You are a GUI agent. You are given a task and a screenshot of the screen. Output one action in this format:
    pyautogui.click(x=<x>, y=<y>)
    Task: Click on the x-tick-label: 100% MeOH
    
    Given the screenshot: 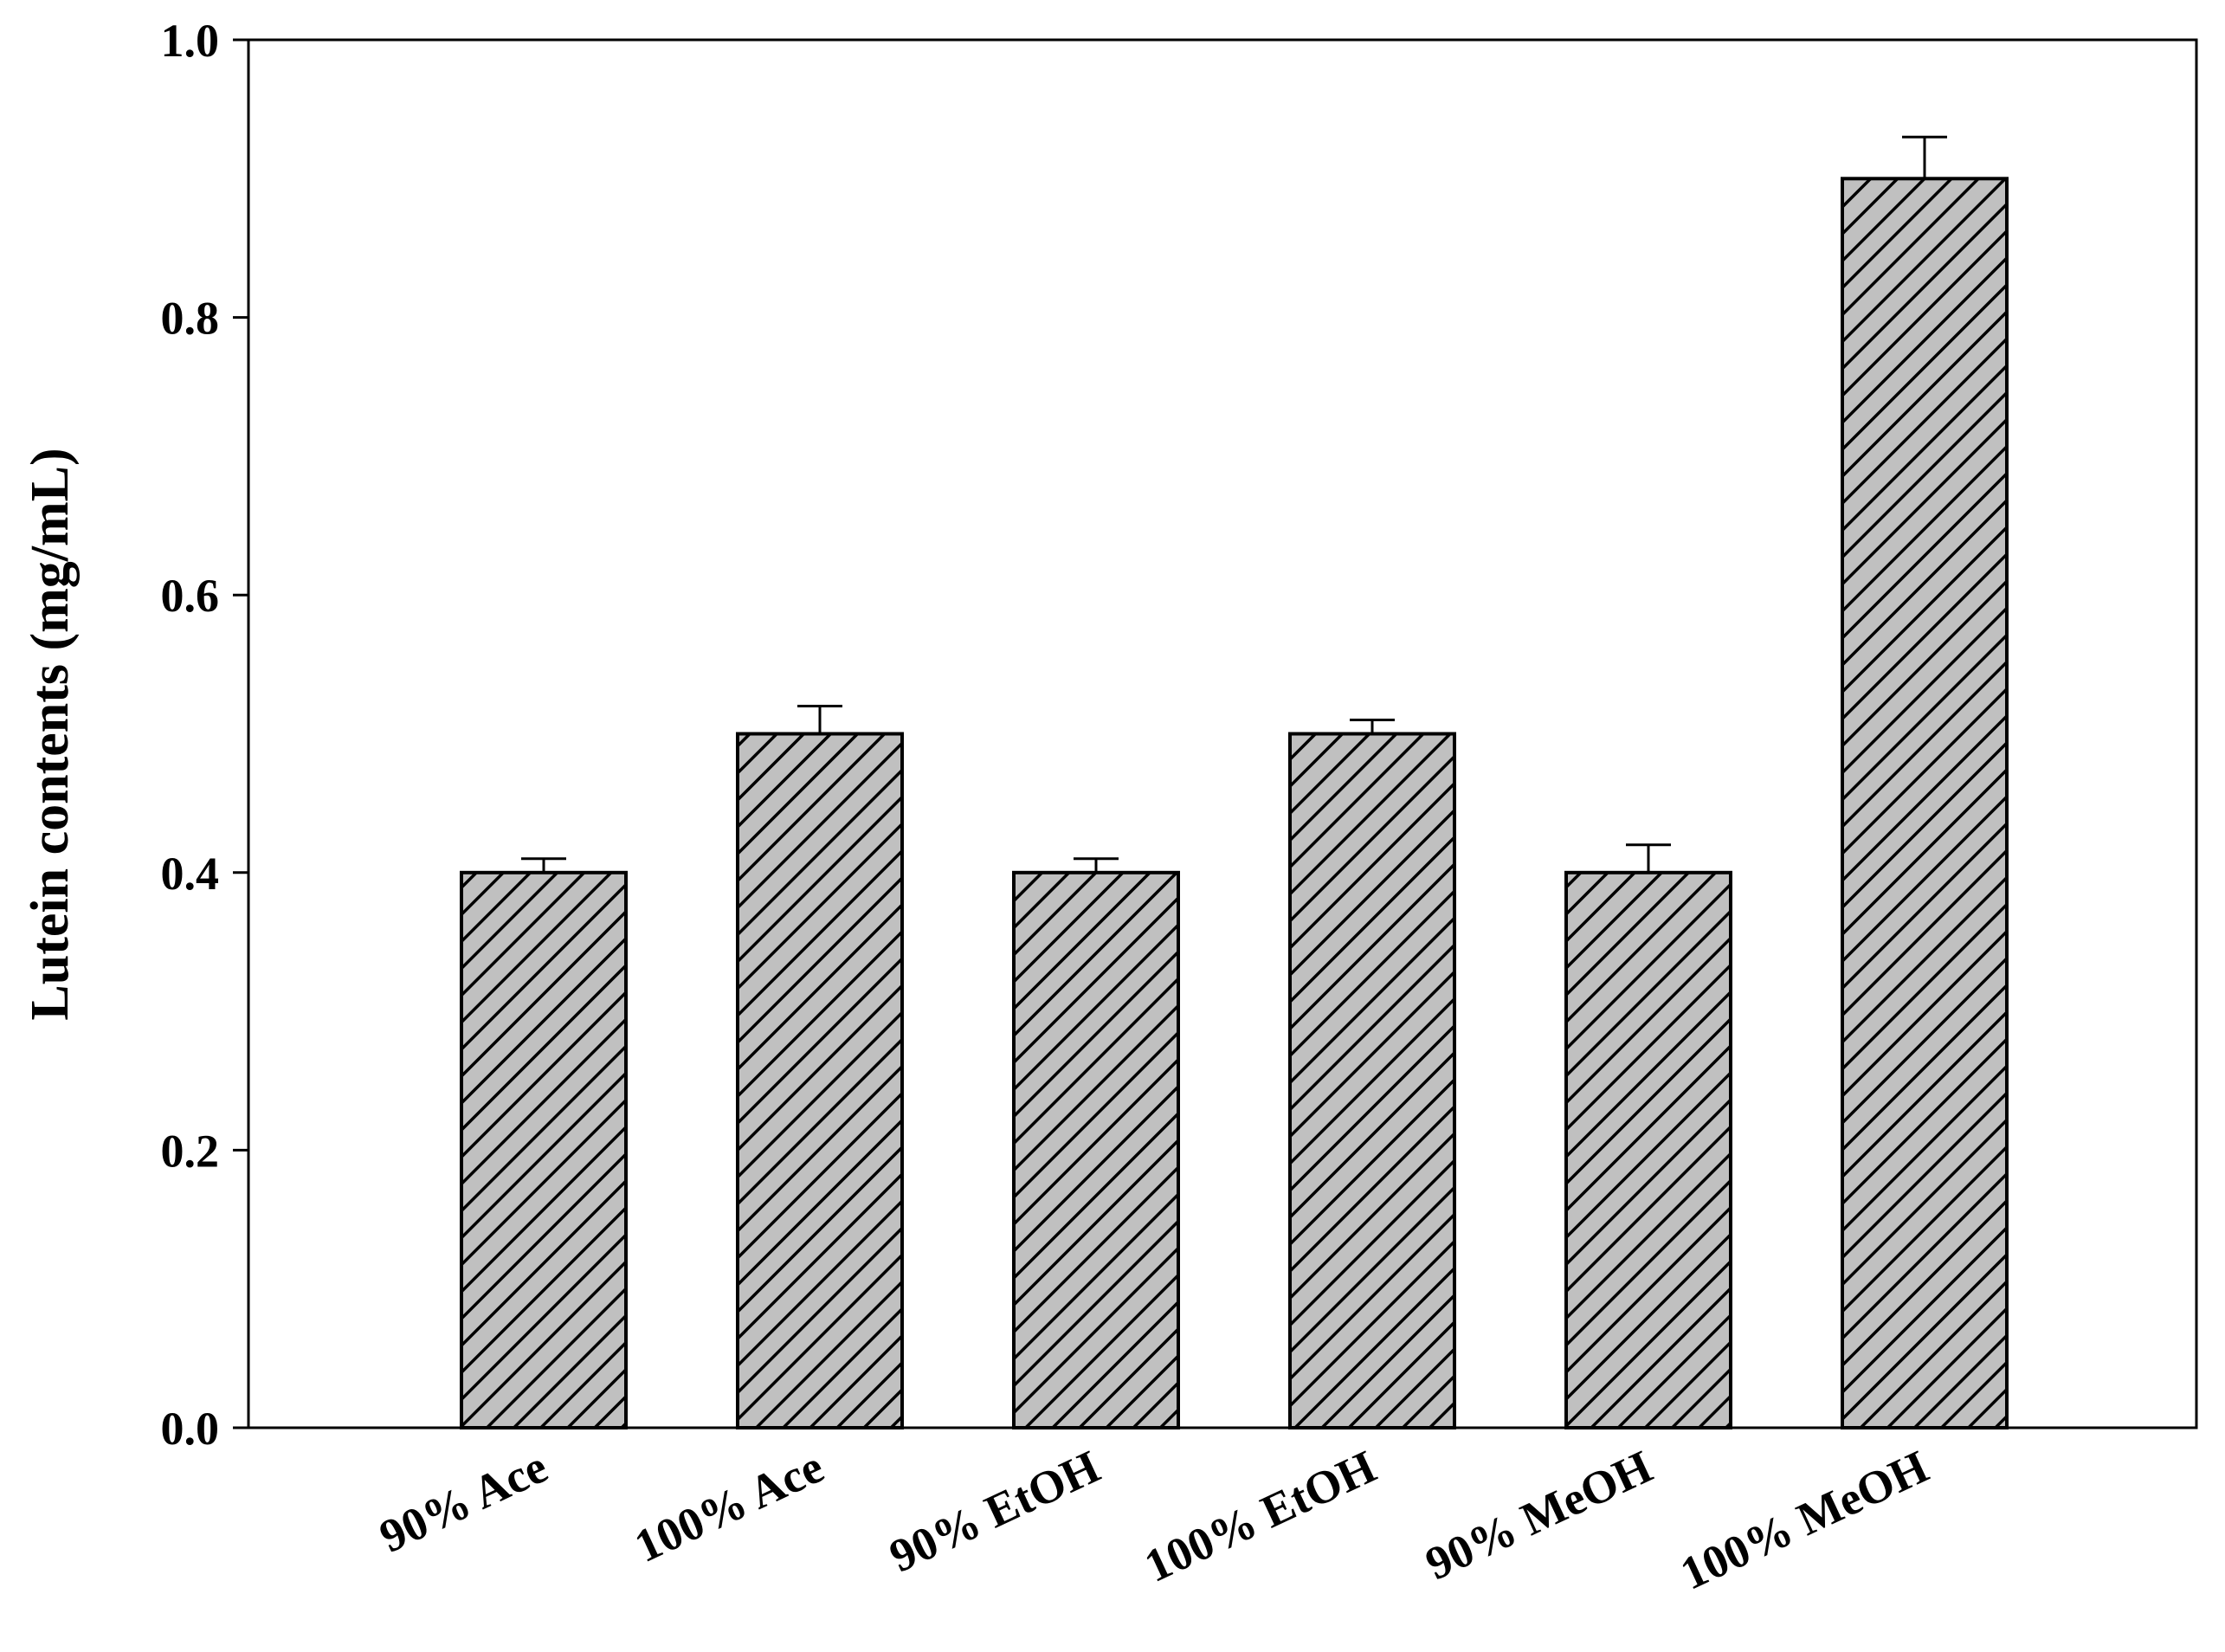 What is the action you would take?
    pyautogui.click(x=1804, y=1520)
    